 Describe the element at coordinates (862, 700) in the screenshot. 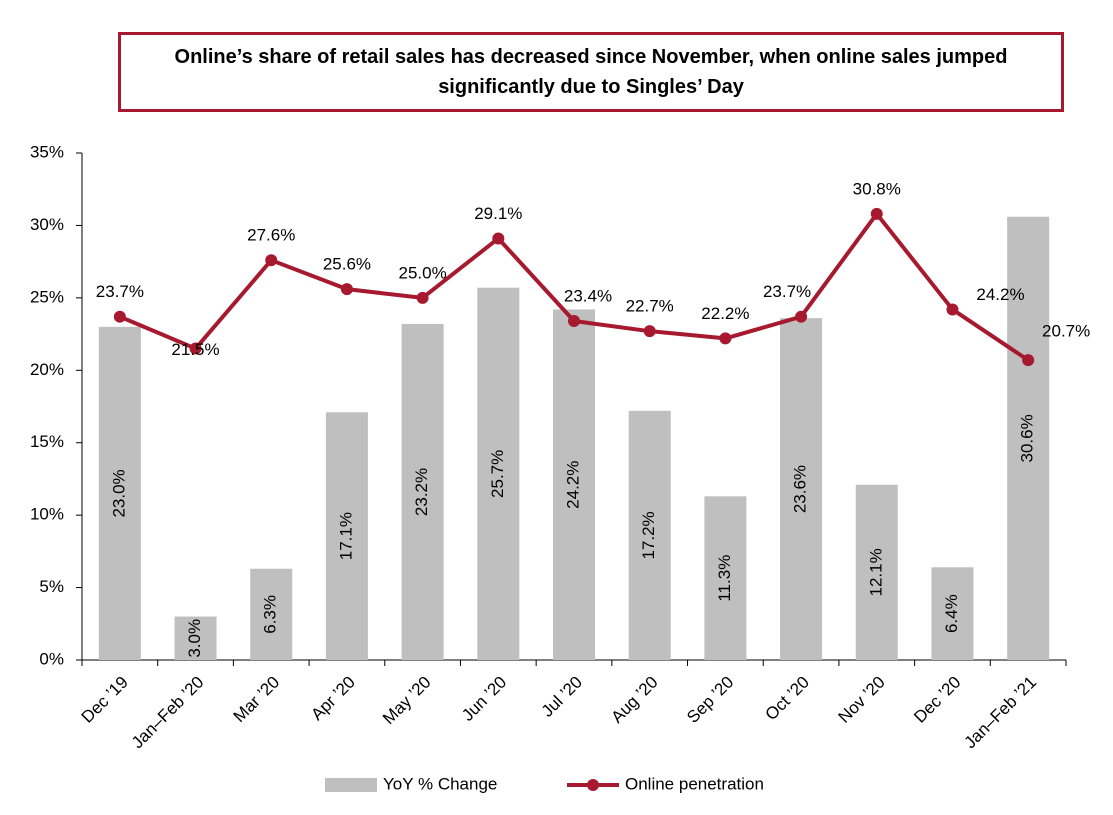

I see `x-tick-label: Nov ’20` at that location.